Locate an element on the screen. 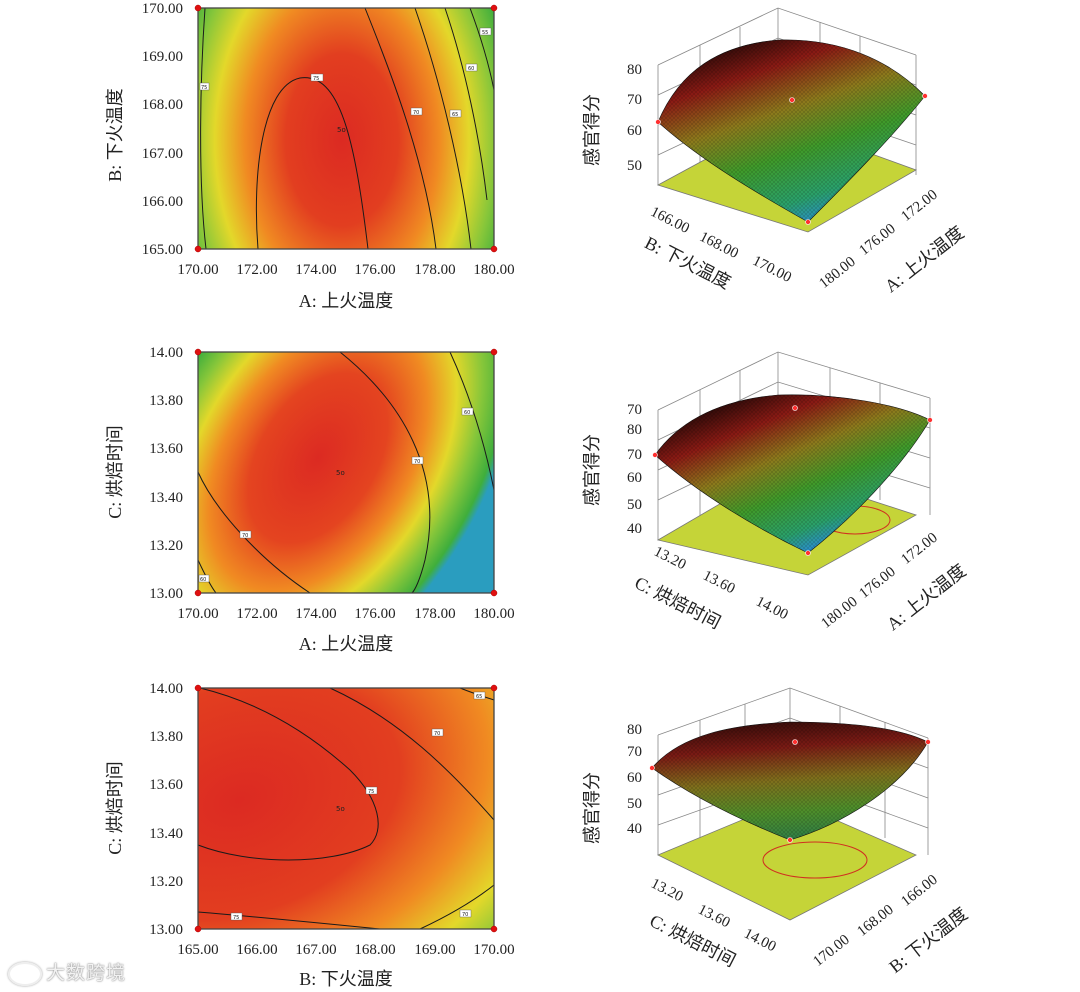  watermark-text: 大数跨境 is located at coordinates (86, 973).